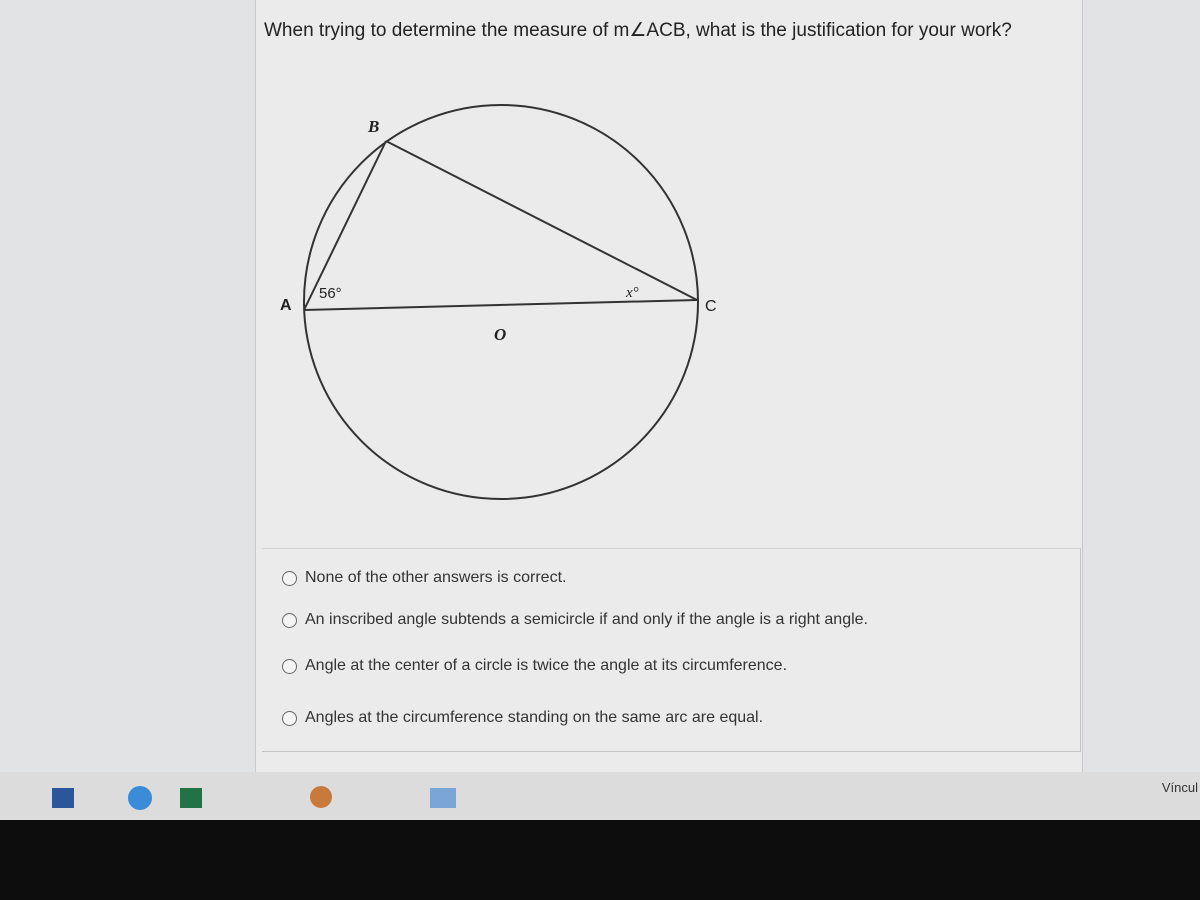 The image size is (1200, 900). What do you see at coordinates (191, 798) in the screenshot?
I see `excel-icon` at bounding box center [191, 798].